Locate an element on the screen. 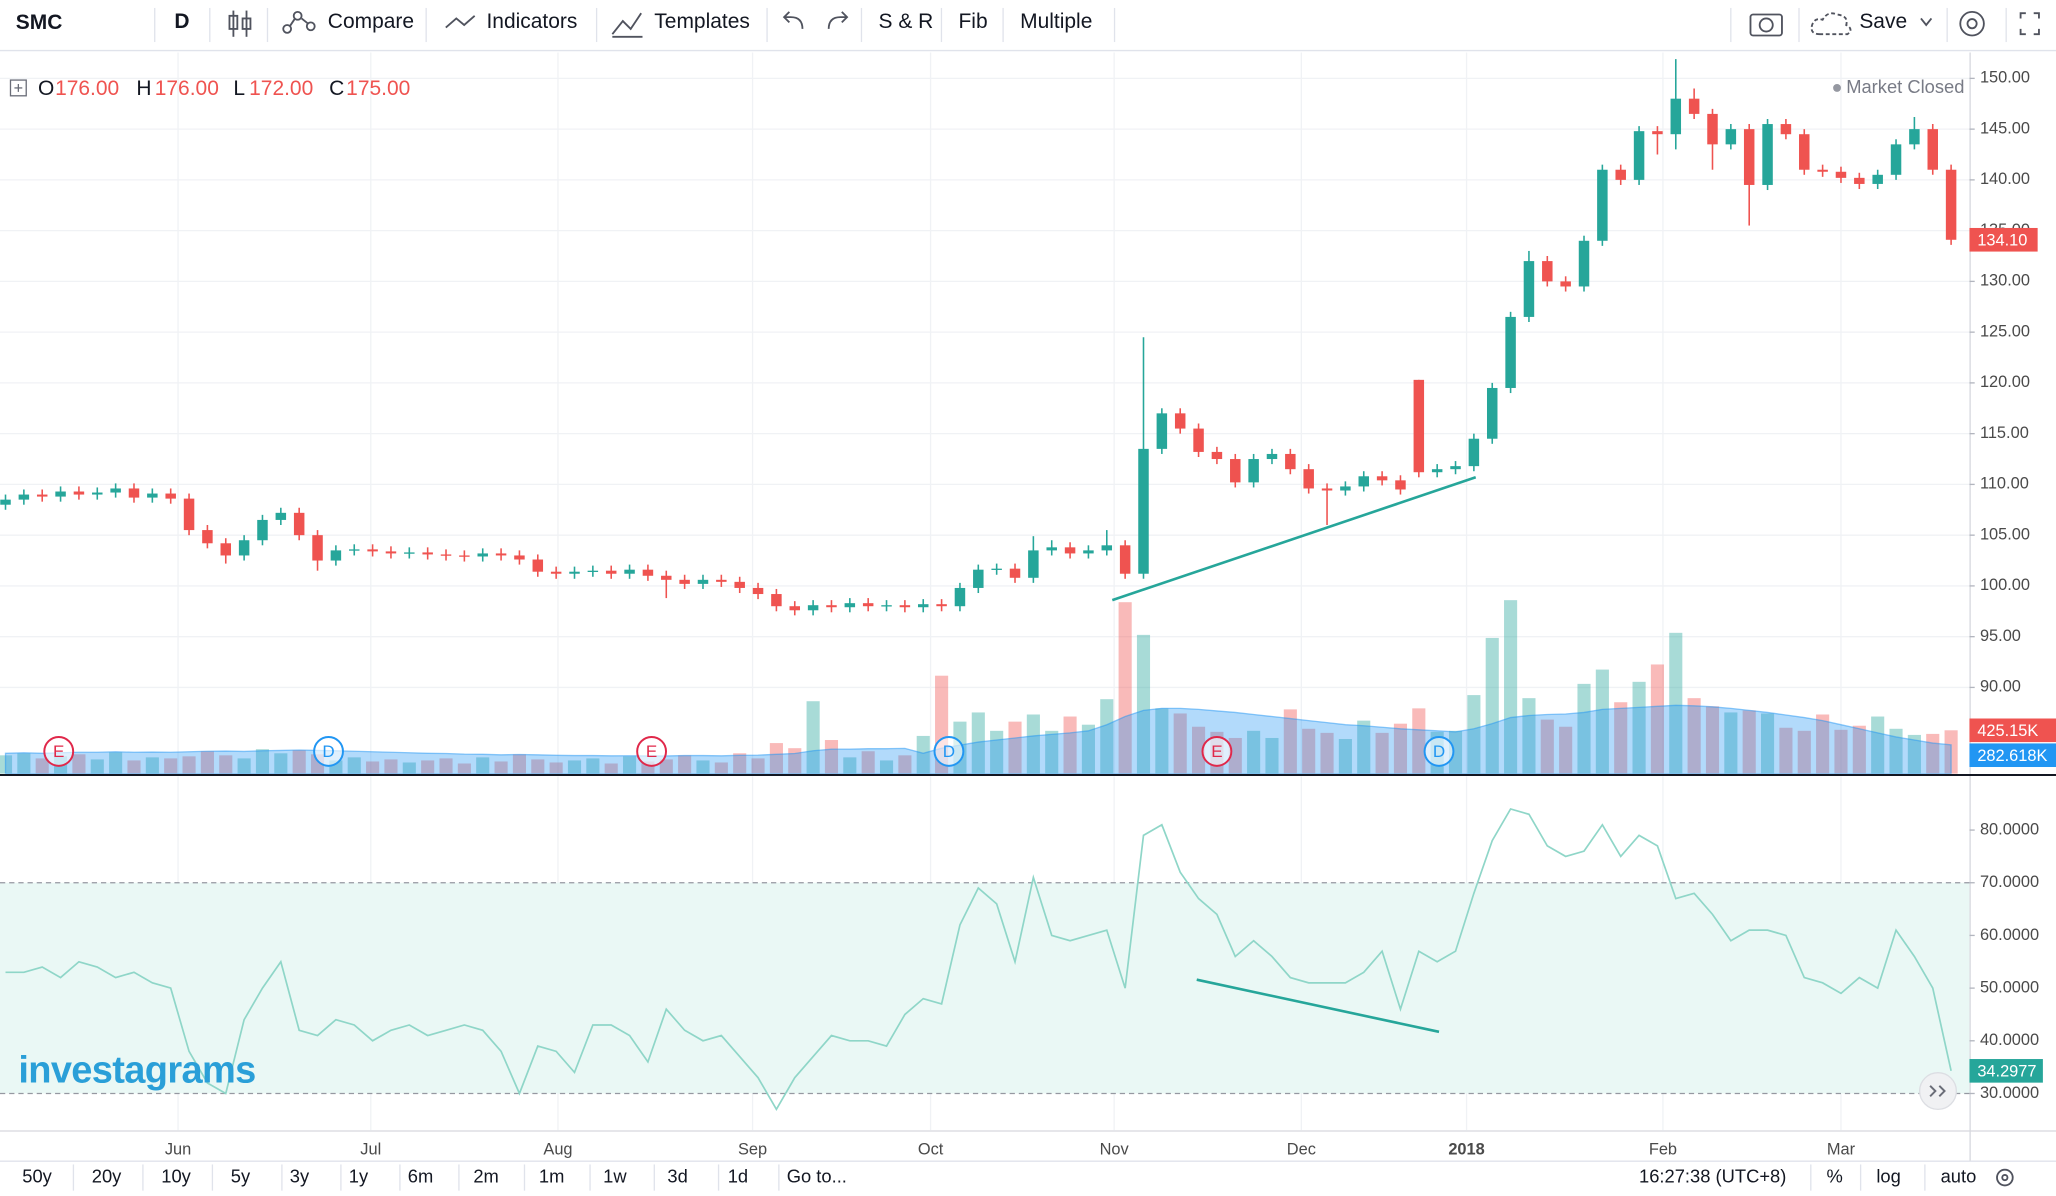 This screenshot has width=2056, height=1196. interval: D is located at coordinates (181, 21).